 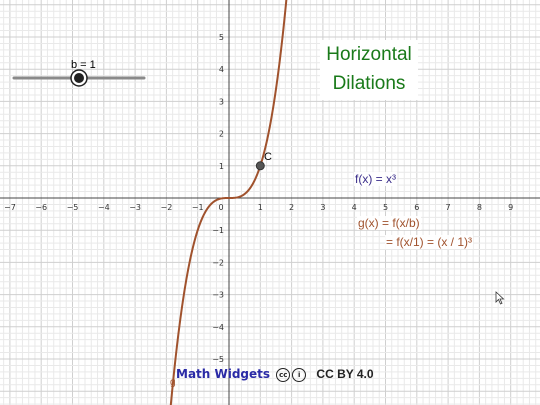 What do you see at coordinates (221, 101) in the screenshot?
I see `y-tick-label: 3` at bounding box center [221, 101].